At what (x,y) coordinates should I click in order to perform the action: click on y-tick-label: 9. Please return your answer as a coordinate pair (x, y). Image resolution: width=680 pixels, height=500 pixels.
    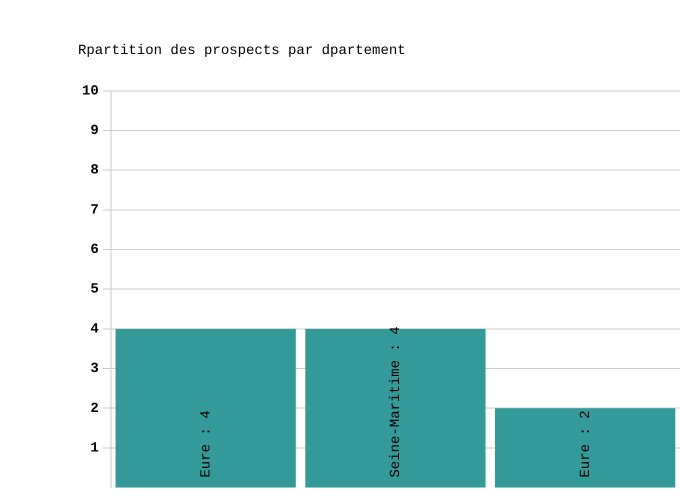
    Looking at the image, I should click on (94, 131).